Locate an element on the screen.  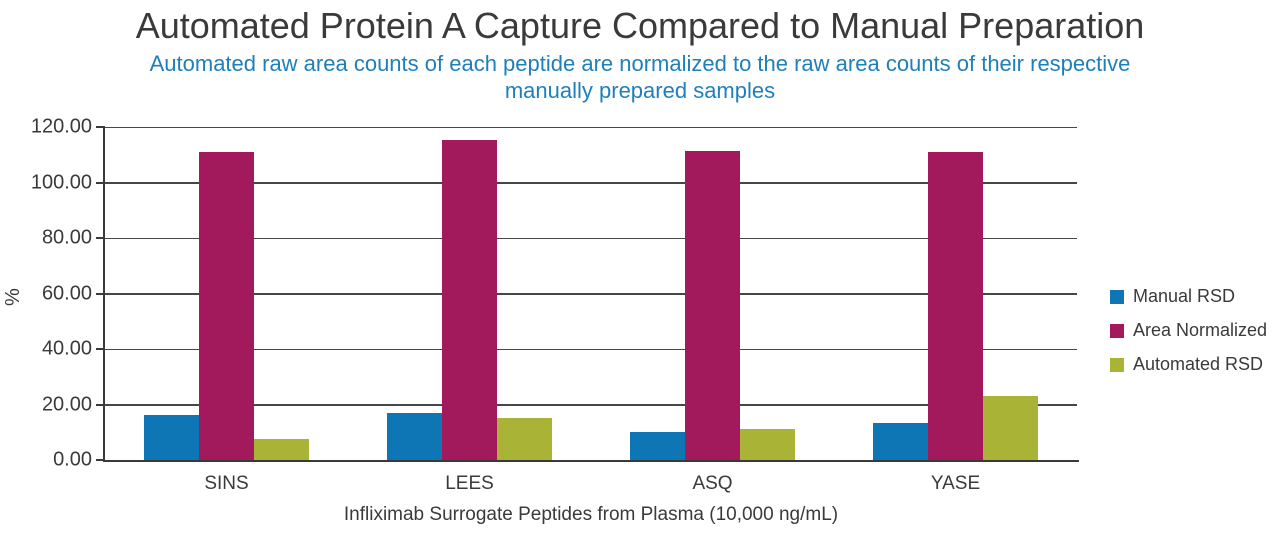
legend-item-area-normalized: Area Normalized is located at coordinates (1188, 330).